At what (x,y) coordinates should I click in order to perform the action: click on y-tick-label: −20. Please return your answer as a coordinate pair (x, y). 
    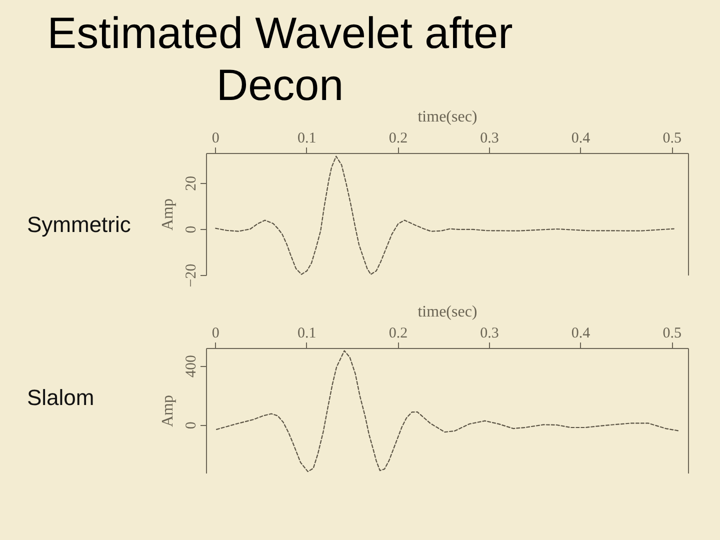
    Looking at the image, I should click on (192, 276).